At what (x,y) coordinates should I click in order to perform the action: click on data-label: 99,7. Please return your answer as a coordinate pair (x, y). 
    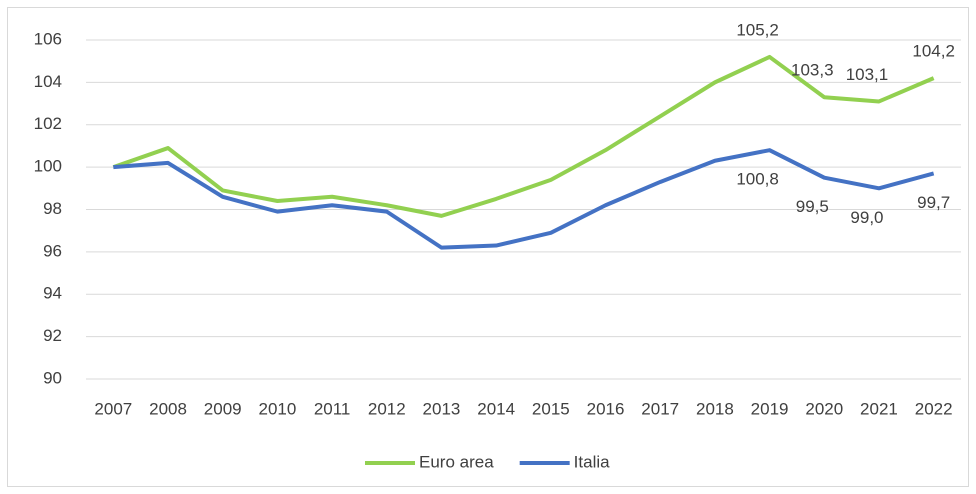
    Looking at the image, I should click on (933, 202).